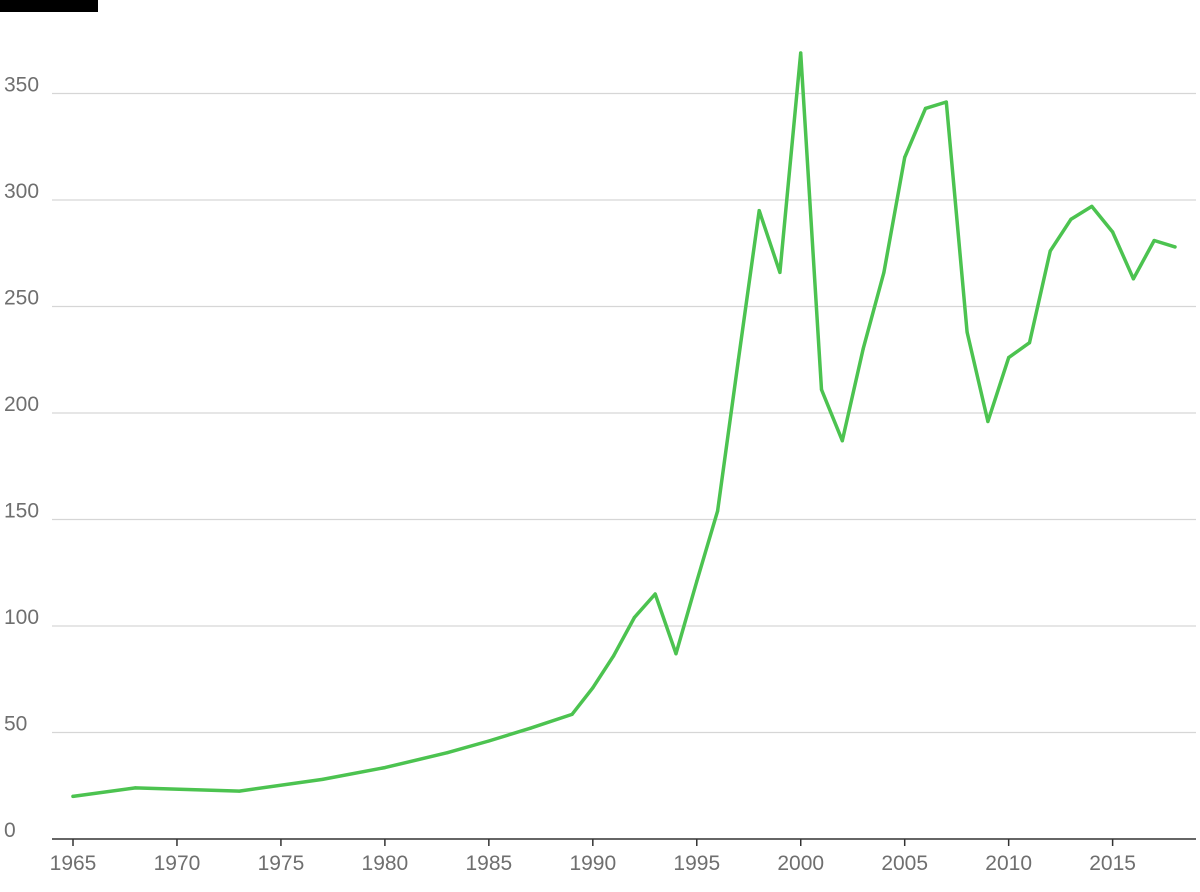 The height and width of the screenshot is (892, 1200). What do you see at coordinates (239, 791) in the screenshot?
I see `data-point-1973` at bounding box center [239, 791].